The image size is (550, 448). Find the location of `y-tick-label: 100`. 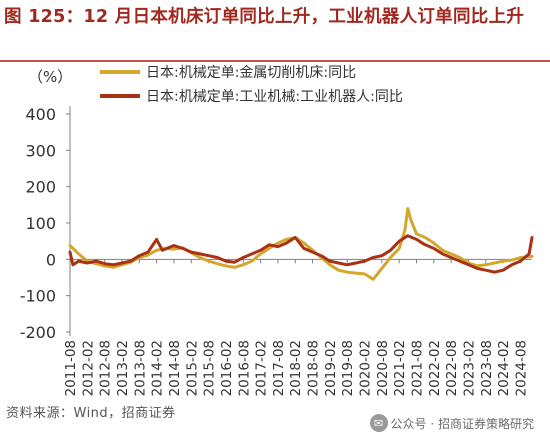

y-tick-label: 100 is located at coordinates (40, 223).